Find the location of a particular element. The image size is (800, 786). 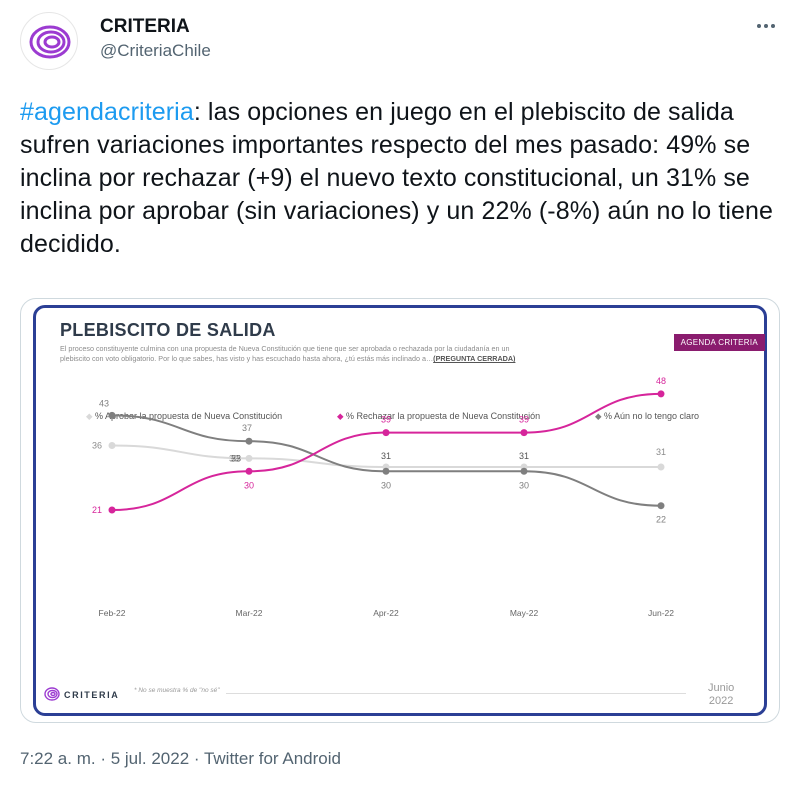

agenda-badge: AGENDA CRITERIA is located at coordinates (719, 342).